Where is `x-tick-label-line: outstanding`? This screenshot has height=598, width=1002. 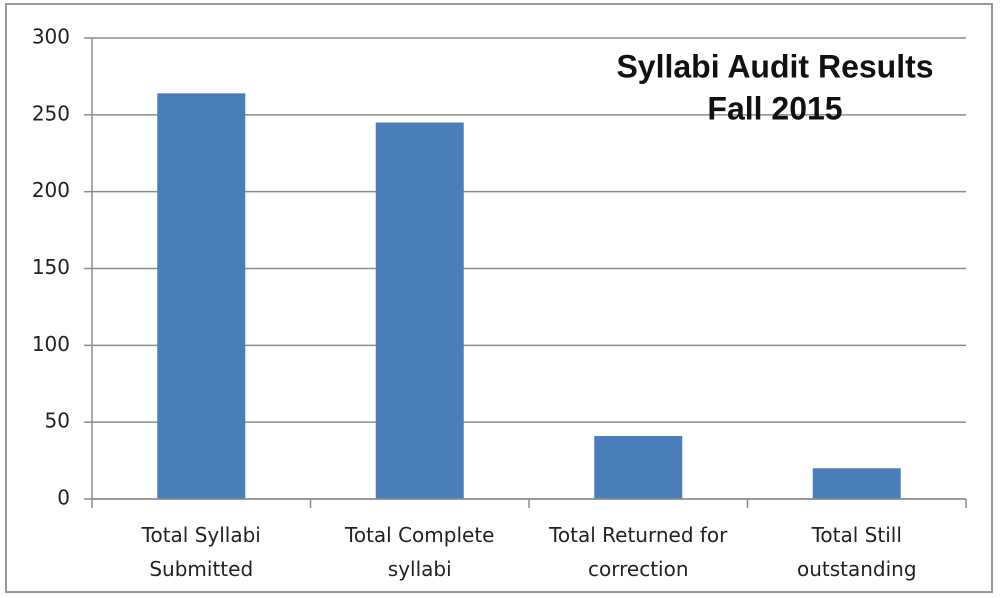
x-tick-label-line: outstanding is located at coordinates (857, 569).